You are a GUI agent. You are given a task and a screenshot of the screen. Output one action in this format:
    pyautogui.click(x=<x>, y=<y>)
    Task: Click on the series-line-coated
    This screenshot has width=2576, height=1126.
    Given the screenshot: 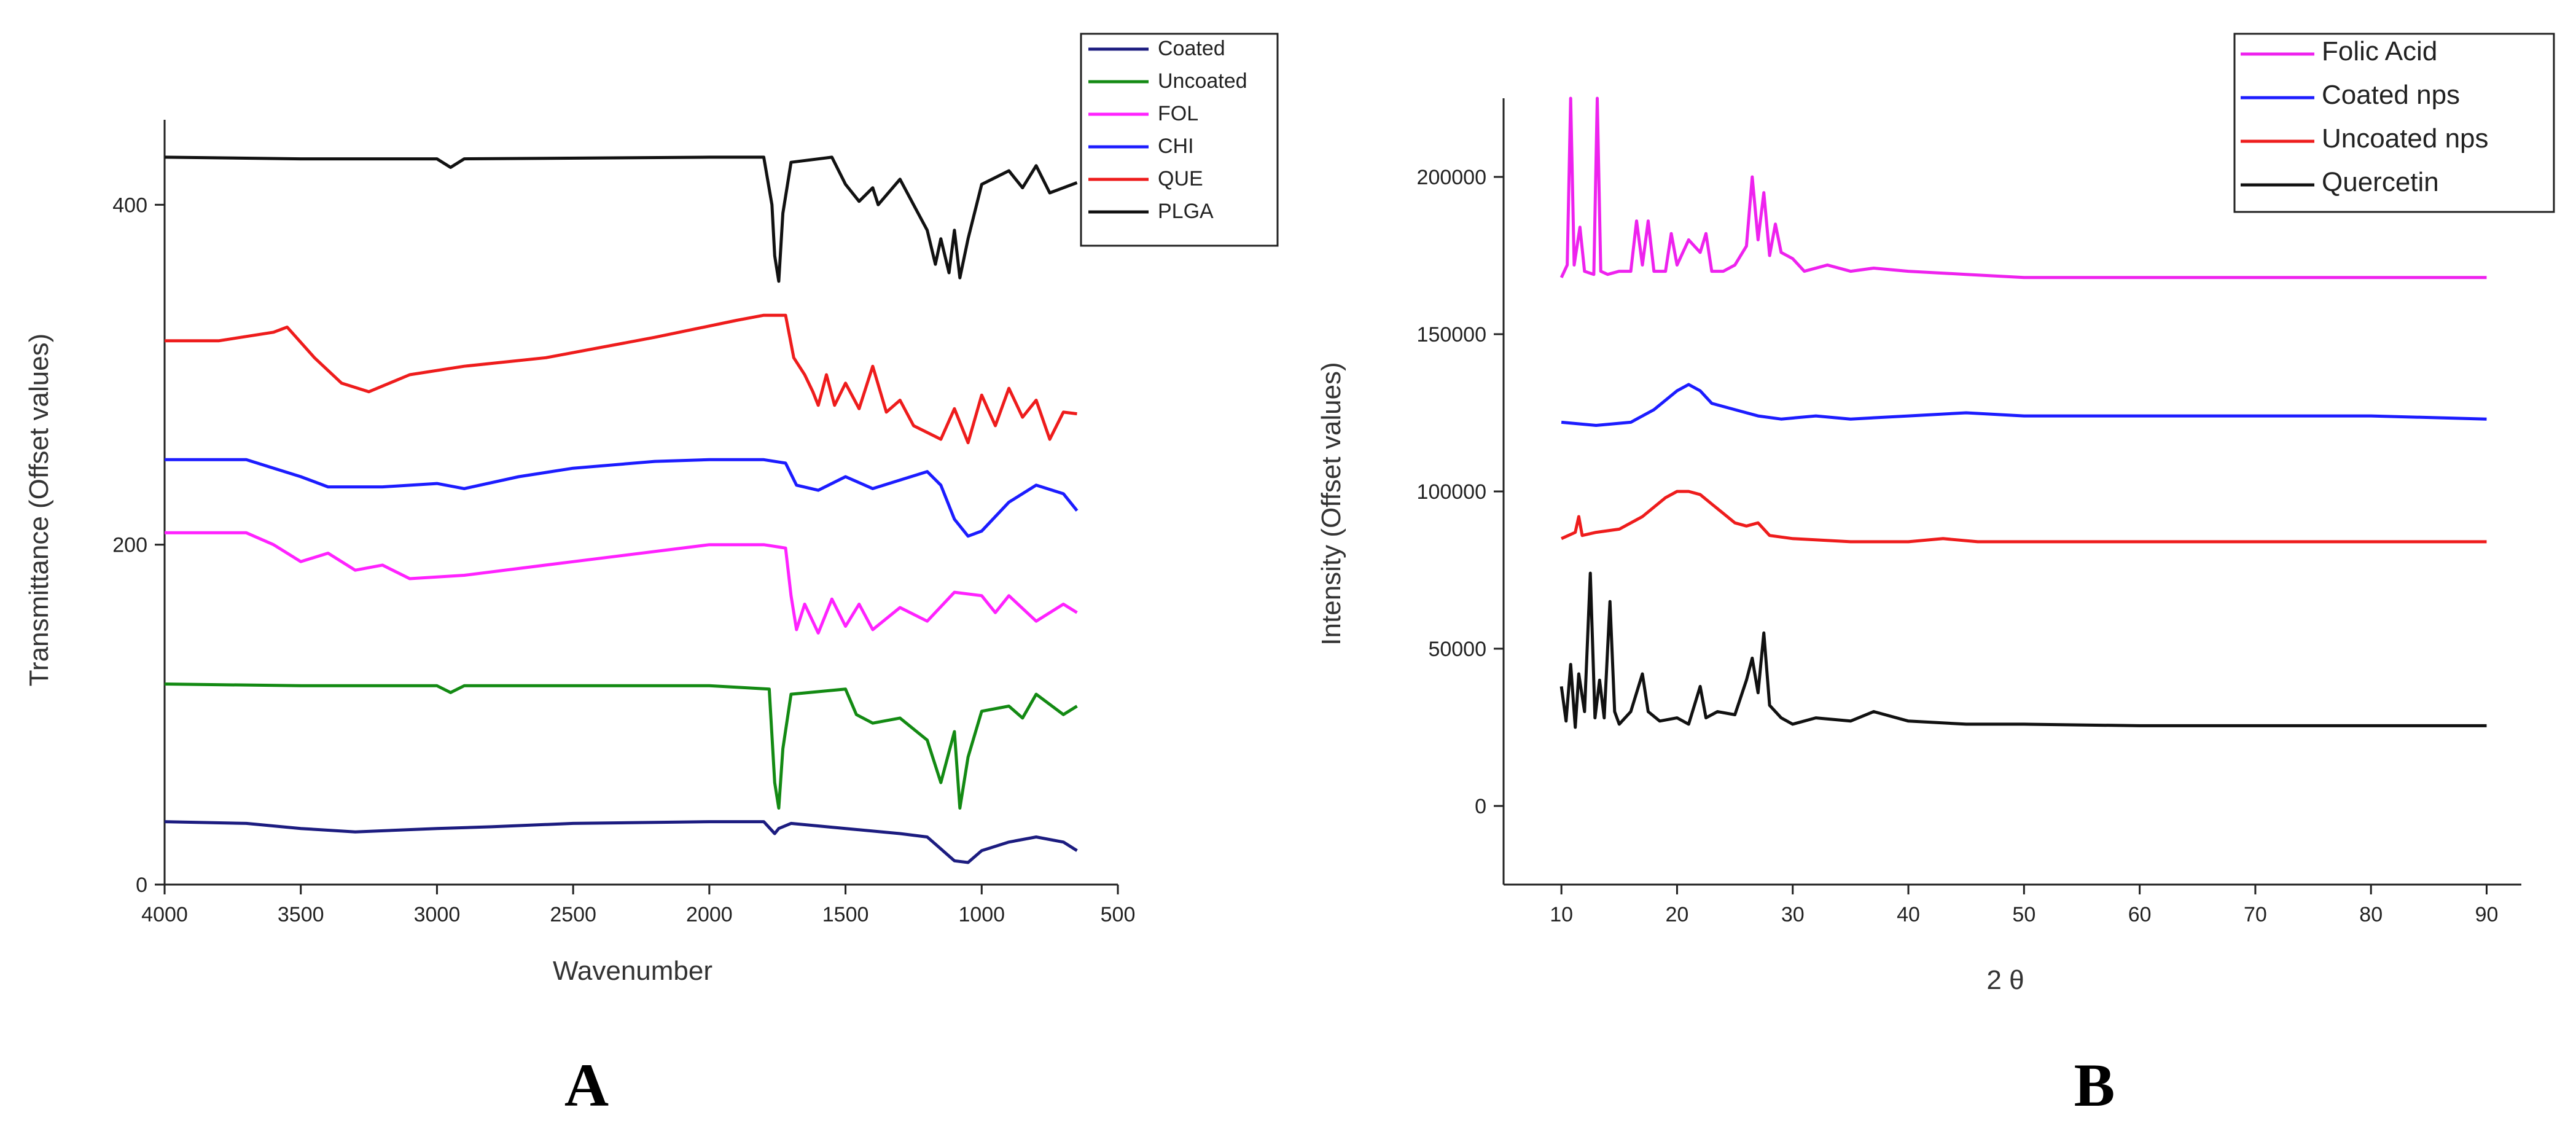 What is the action you would take?
    pyautogui.click(x=621, y=842)
    